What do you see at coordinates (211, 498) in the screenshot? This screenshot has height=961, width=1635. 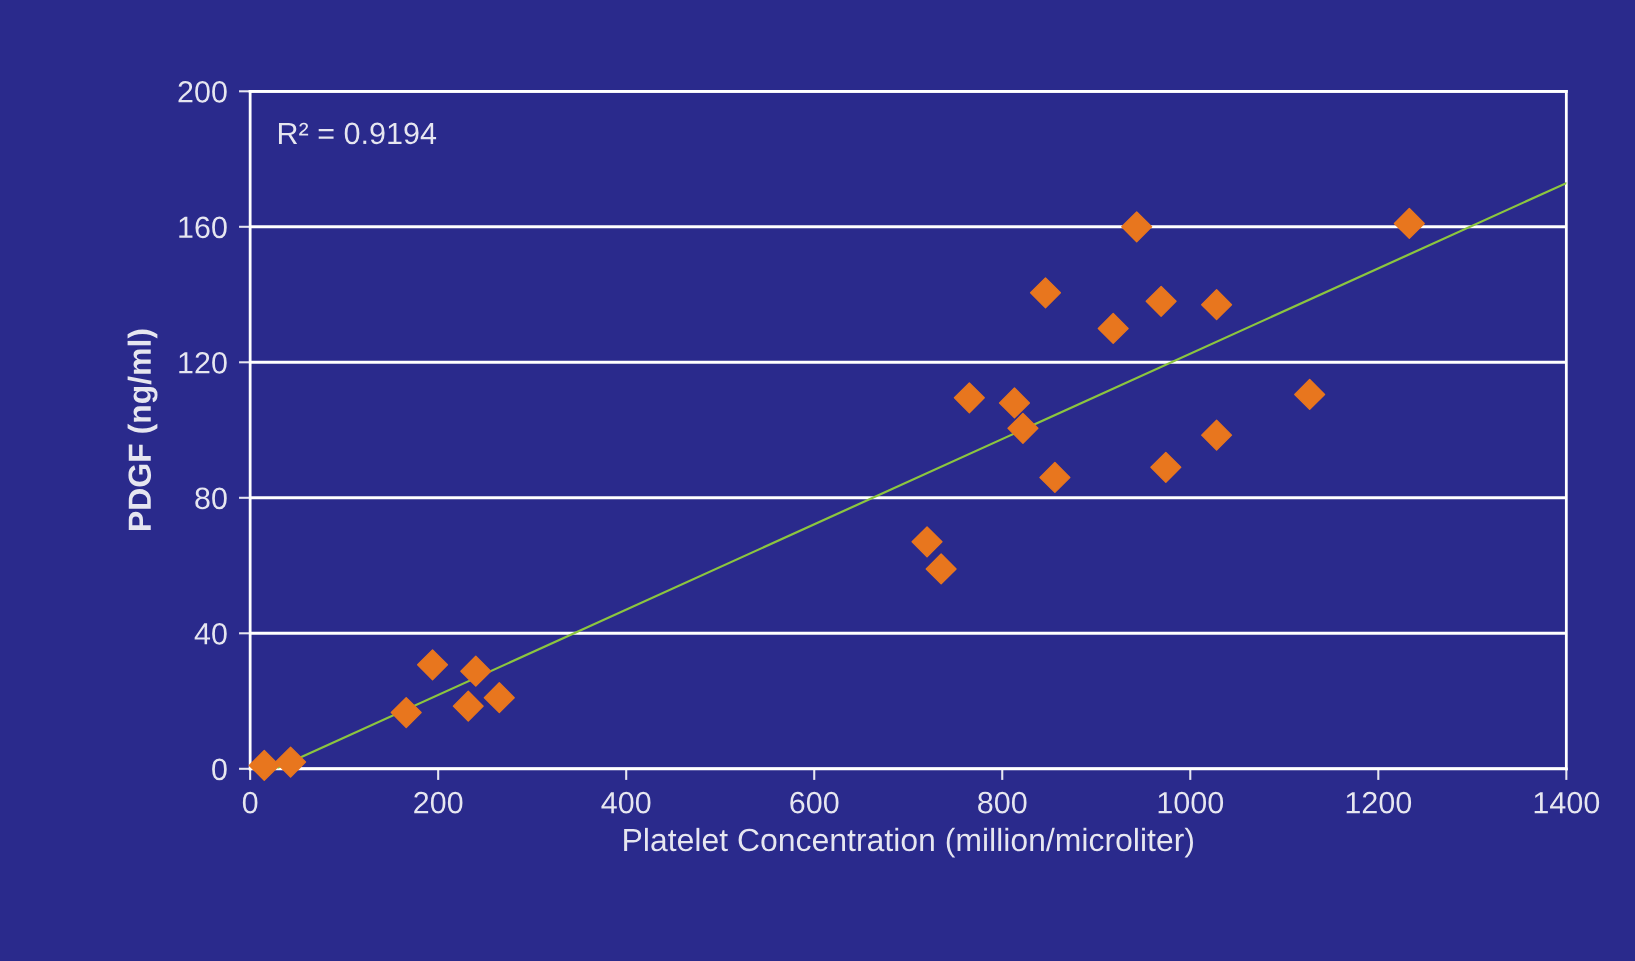 I see `y-tick-label: 80` at bounding box center [211, 498].